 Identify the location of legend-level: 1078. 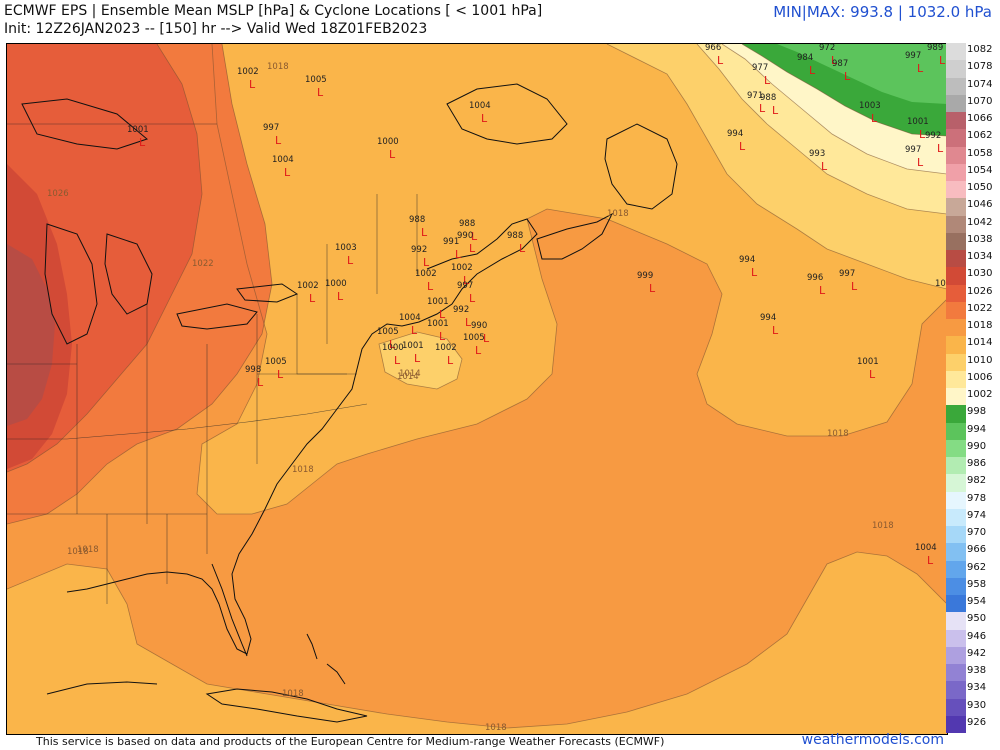
(971, 69).